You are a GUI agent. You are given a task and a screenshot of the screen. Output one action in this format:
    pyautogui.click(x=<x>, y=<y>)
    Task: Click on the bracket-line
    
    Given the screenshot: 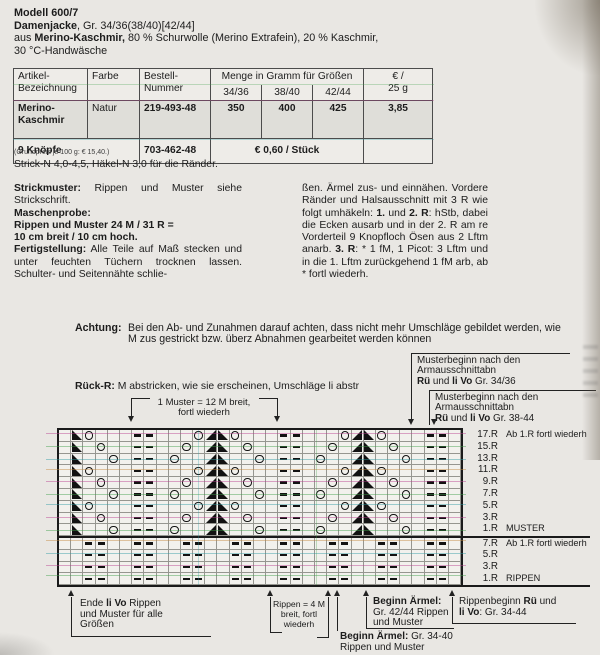 What is the action you would take?
    pyautogui.click(x=270, y=615)
    